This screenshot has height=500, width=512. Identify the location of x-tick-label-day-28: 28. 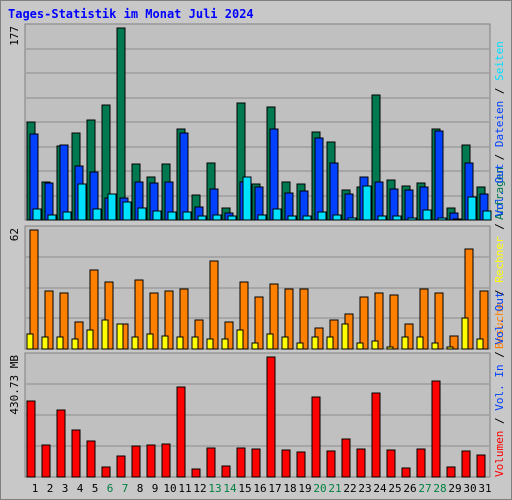
(439, 488).